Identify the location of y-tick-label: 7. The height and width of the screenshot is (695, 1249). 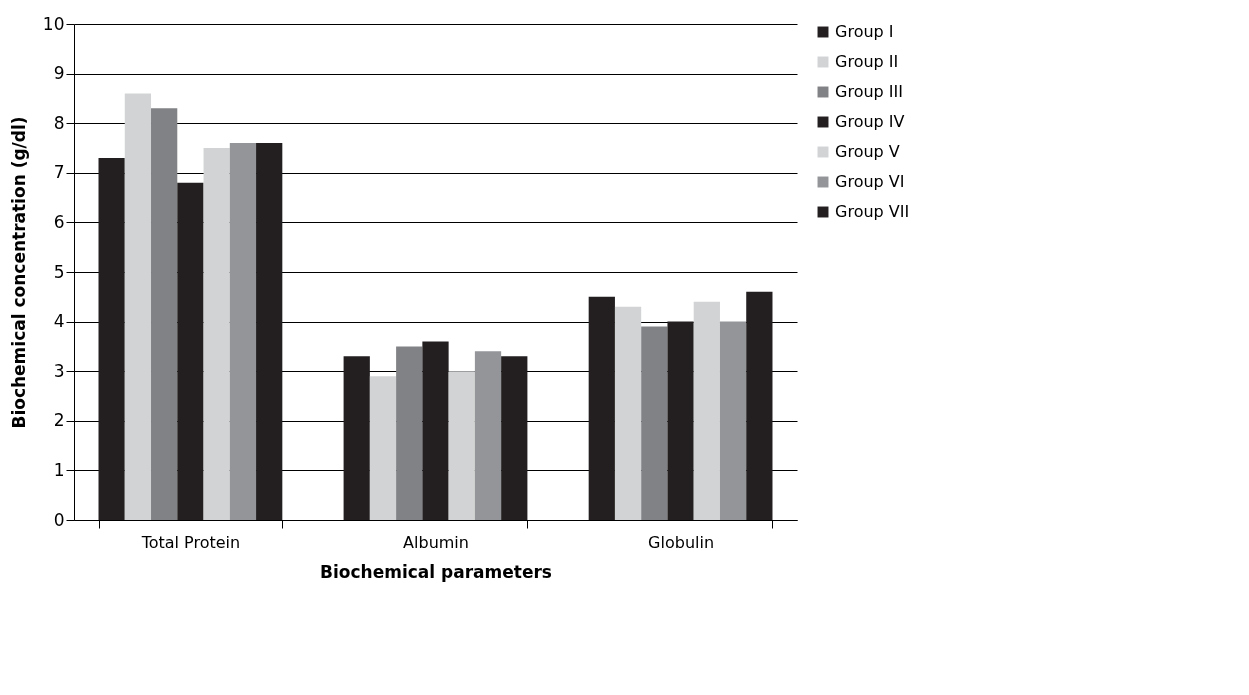
(59, 172).